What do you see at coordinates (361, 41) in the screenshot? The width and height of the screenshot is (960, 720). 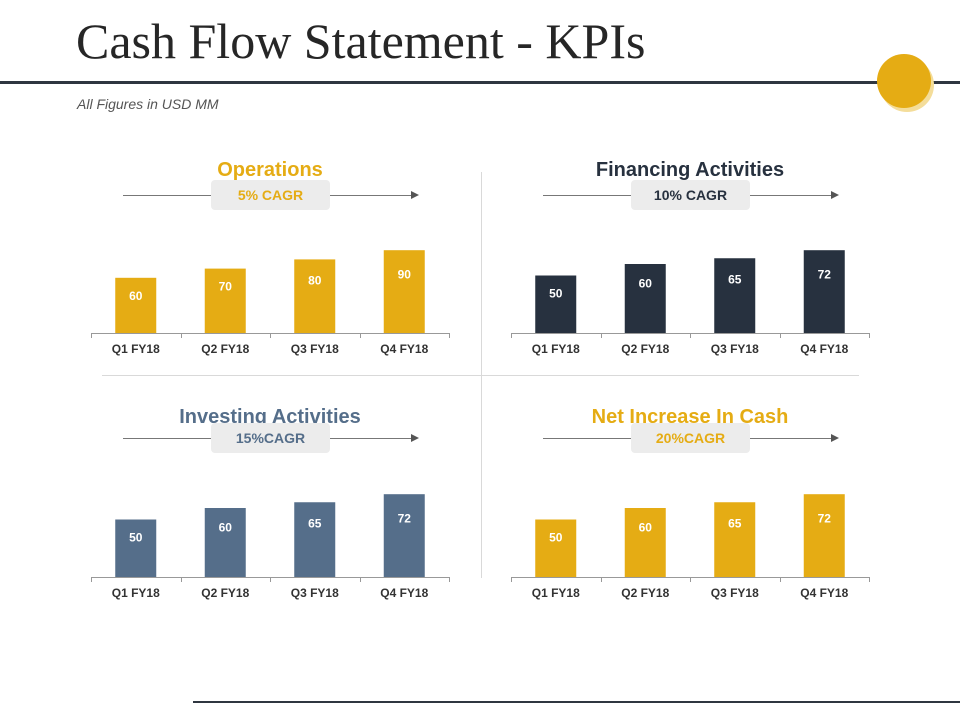 I see `slide-title: Cash Flow Statement - KPIs` at bounding box center [361, 41].